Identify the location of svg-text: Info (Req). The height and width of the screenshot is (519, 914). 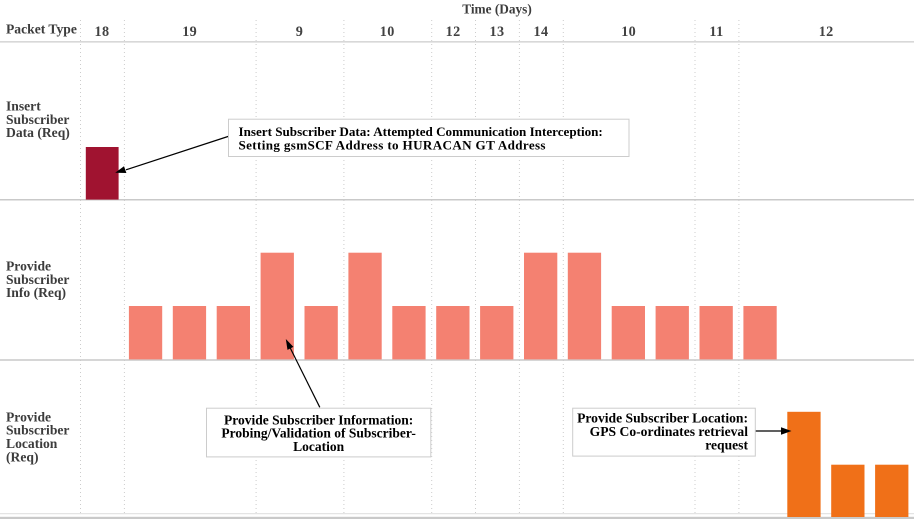
(36, 293).